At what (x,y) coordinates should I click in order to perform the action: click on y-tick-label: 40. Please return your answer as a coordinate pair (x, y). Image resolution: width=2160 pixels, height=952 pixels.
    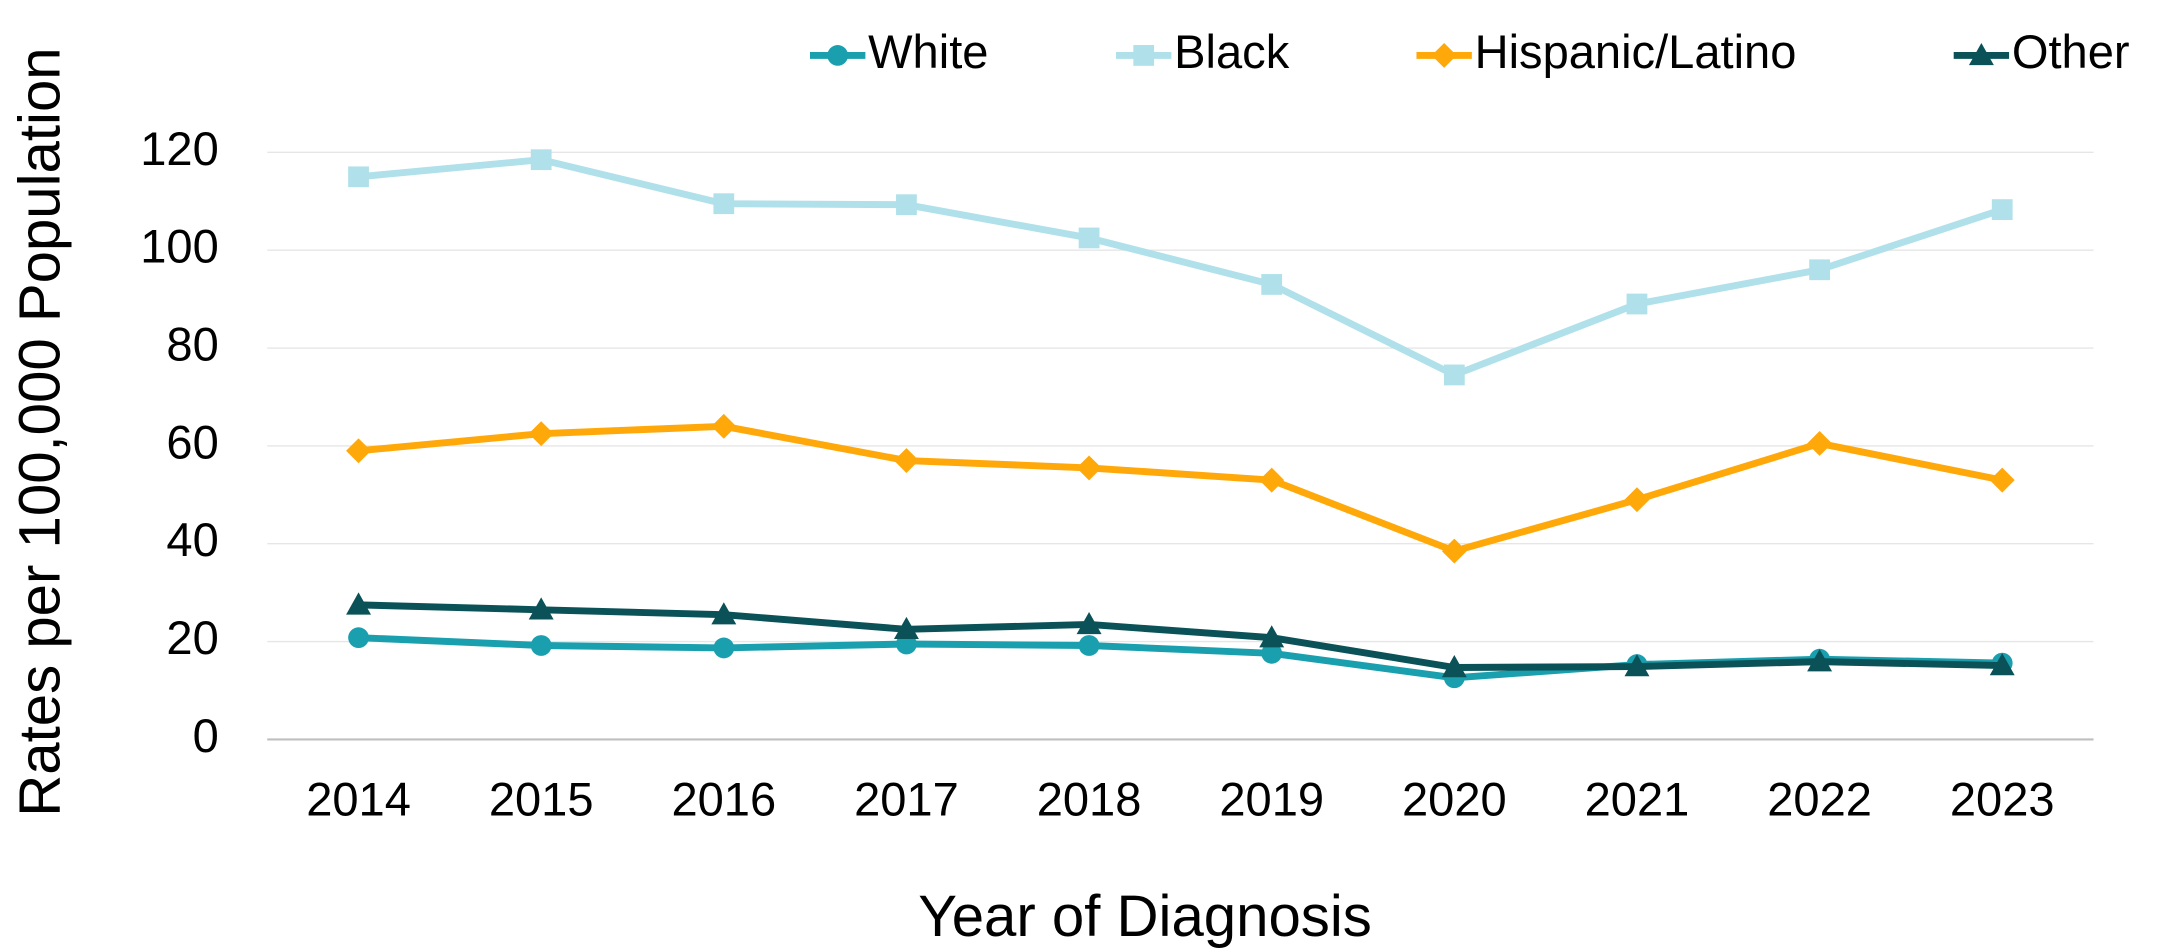
    Looking at the image, I should click on (192, 539).